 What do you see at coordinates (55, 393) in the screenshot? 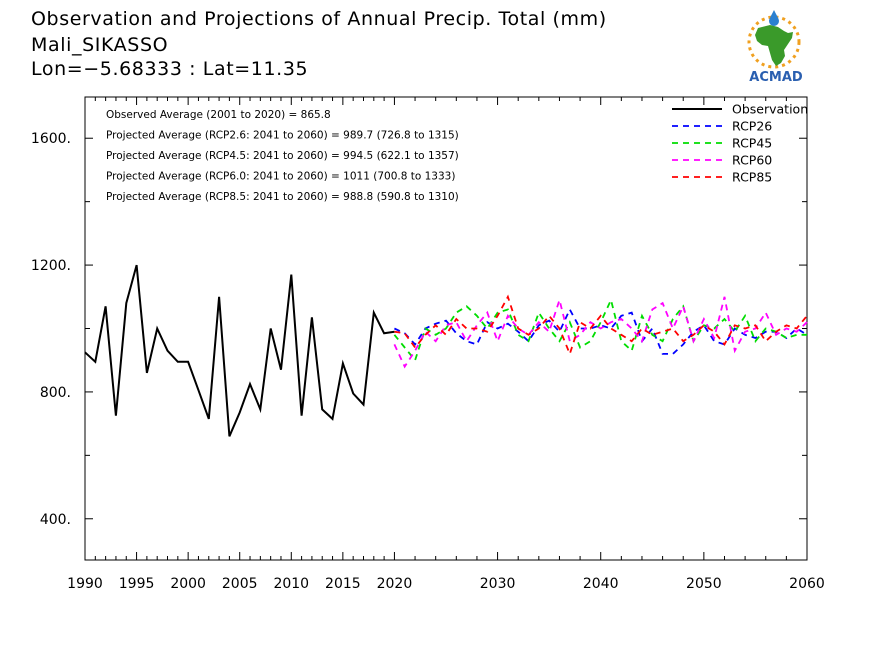
I see `y-tick-label: 800.` at bounding box center [55, 393].